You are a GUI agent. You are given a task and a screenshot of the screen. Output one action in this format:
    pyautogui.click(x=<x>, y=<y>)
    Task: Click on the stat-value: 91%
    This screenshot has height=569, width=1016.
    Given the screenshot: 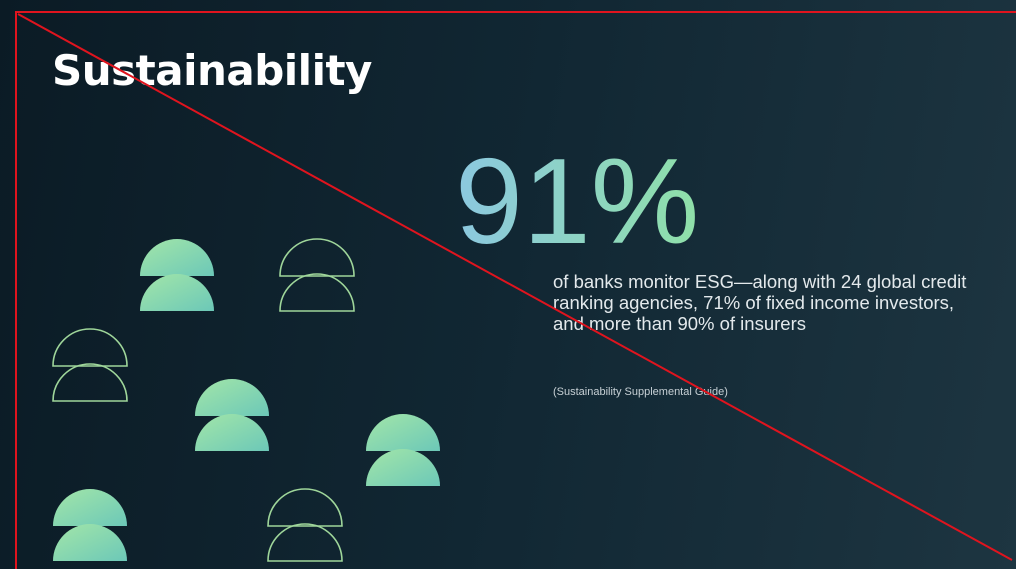 What is the action you would take?
    pyautogui.click(x=577, y=201)
    